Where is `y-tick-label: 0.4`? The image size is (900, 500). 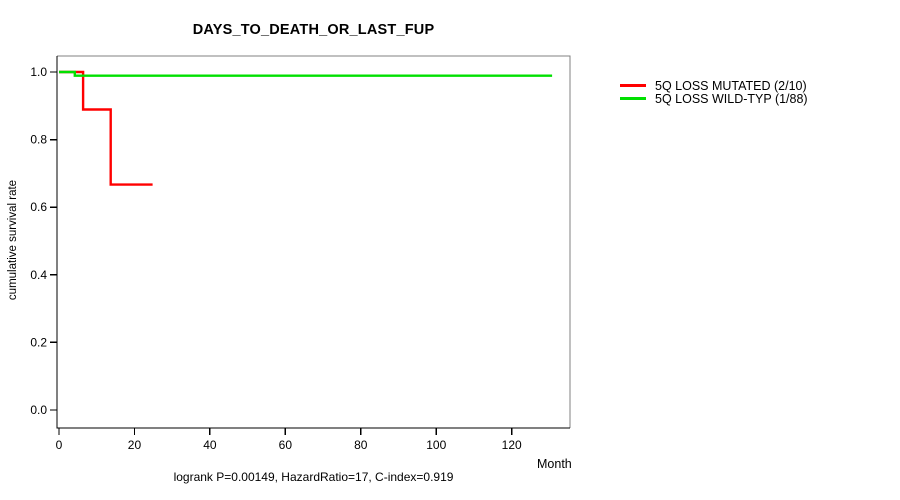 y-tick-label: 0.4 is located at coordinates (38, 275).